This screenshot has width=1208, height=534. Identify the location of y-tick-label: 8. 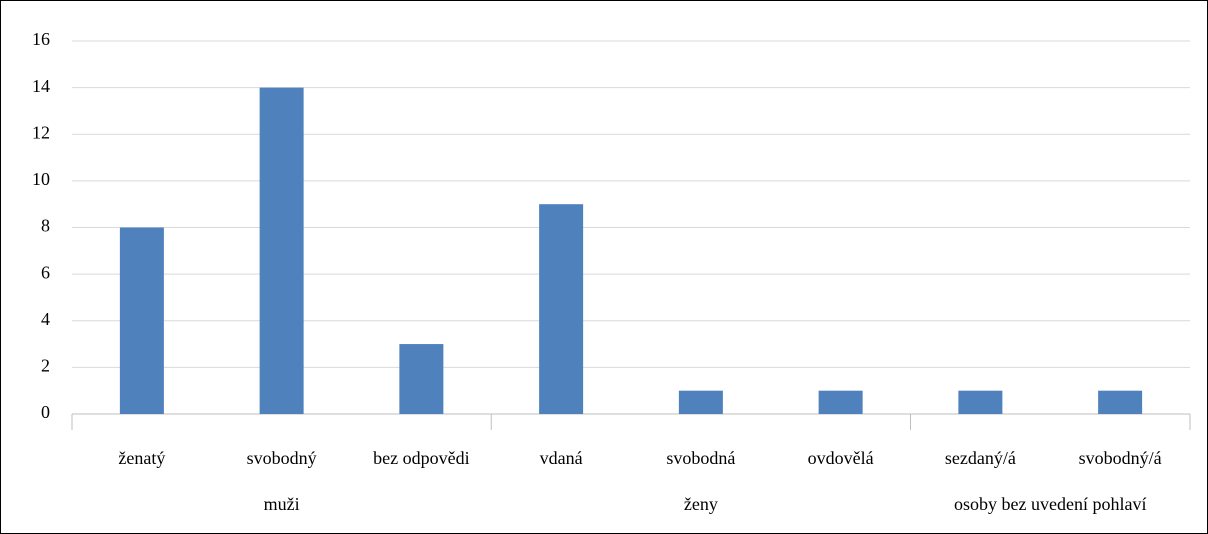
(45, 226).